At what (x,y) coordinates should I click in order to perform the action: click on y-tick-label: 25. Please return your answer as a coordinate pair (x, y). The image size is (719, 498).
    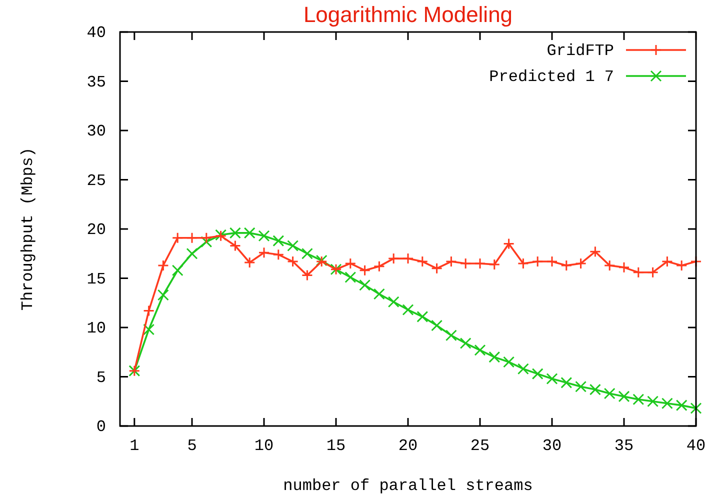
    Looking at the image, I should click on (96, 181).